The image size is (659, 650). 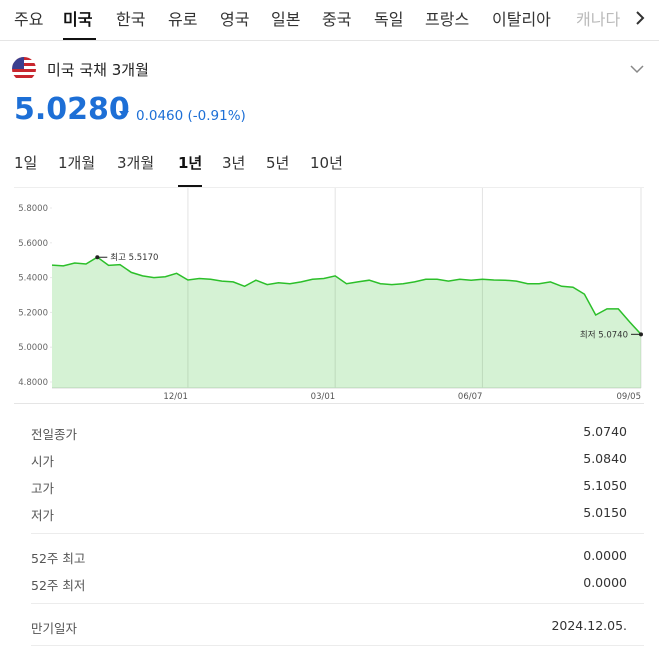 What do you see at coordinates (598, 19) in the screenshot?
I see `market-tab: 캐나다` at bounding box center [598, 19].